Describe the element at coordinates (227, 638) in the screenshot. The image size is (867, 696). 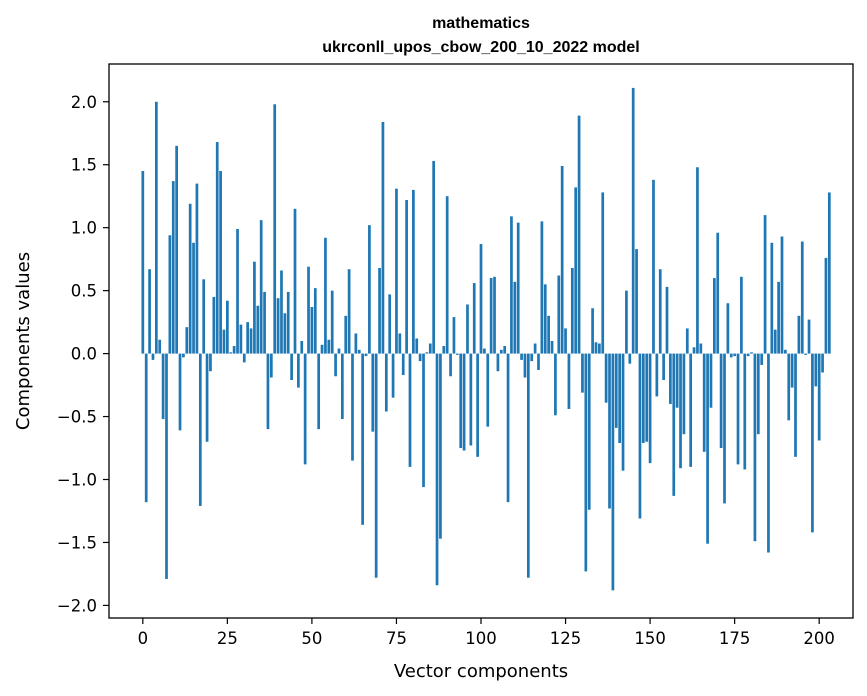
I see `x-tick-label: 25` at that location.